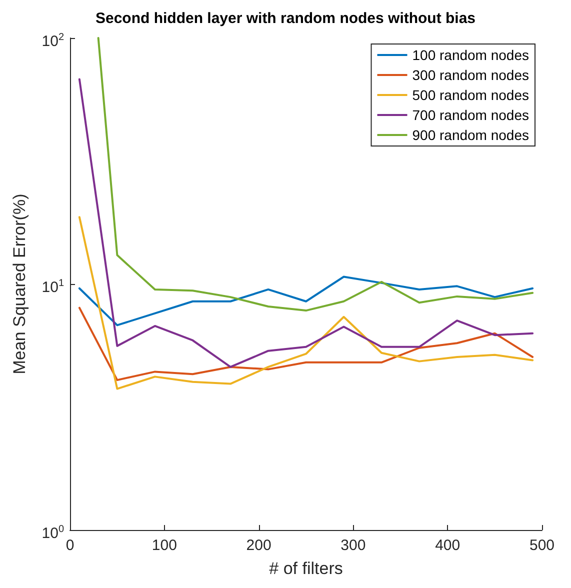  What do you see at coordinates (259, 545) in the screenshot?
I see `x-tick-label: 200` at bounding box center [259, 545].